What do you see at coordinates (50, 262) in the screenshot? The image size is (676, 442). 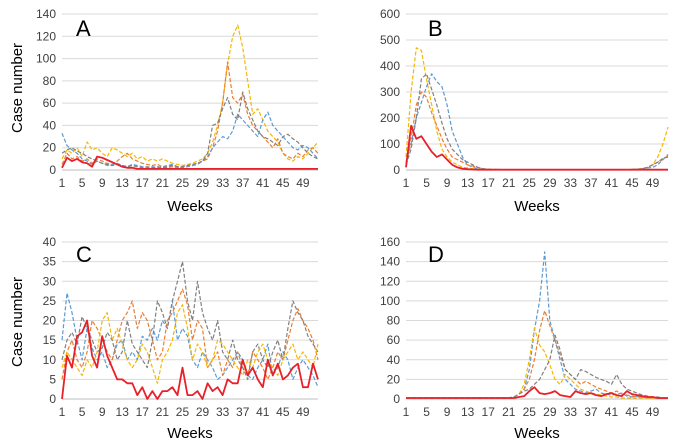 I see `y-tick-label: 35` at bounding box center [50, 262].